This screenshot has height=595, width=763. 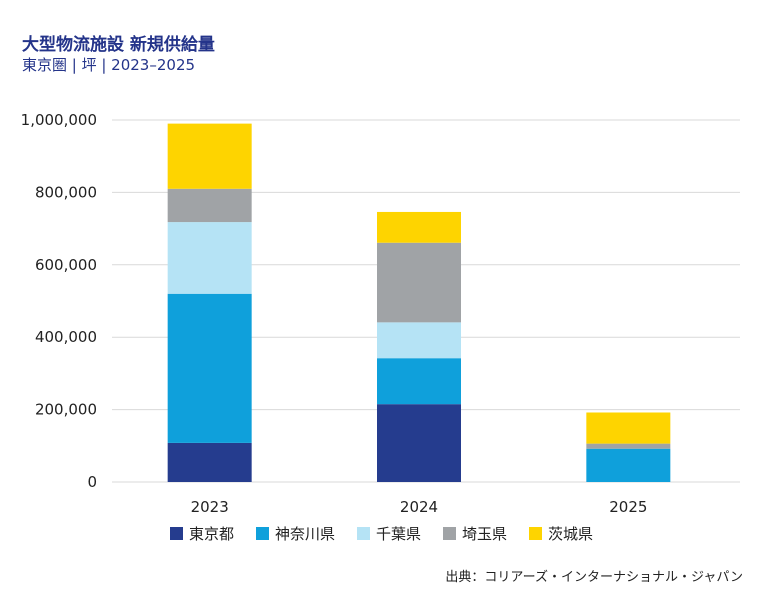 I want to click on legend-label: 千葉県, so click(x=398, y=534).